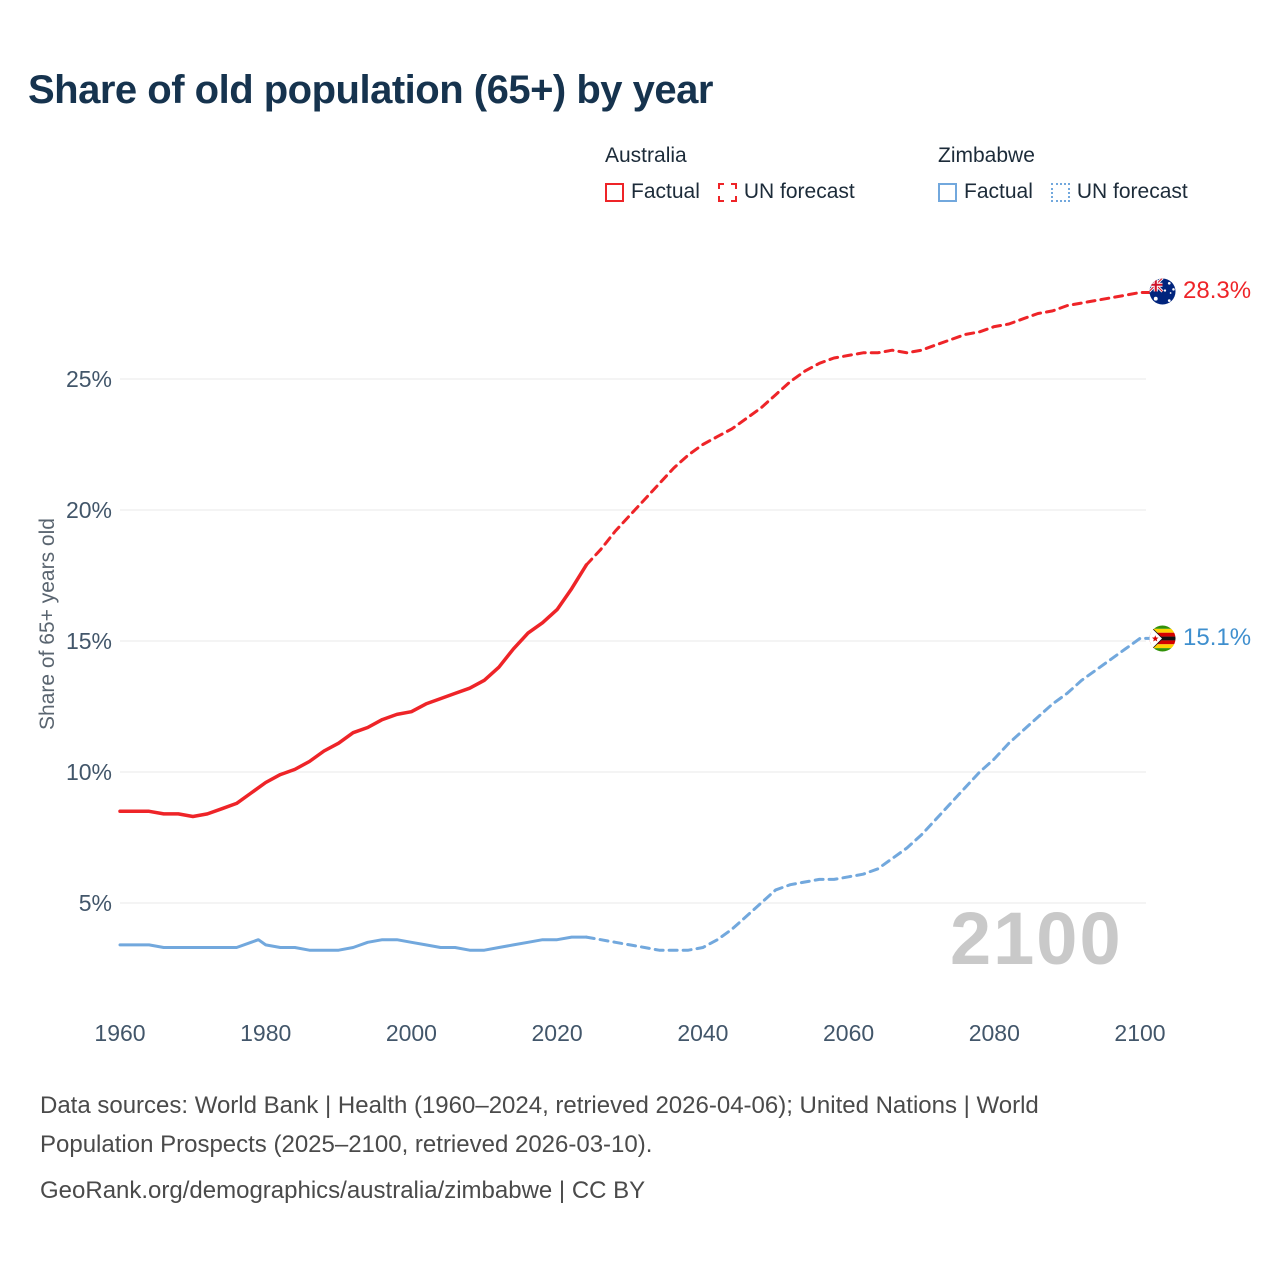  What do you see at coordinates (1063, 174) in the screenshot?
I see `legend-group-zimbabwe: Zimbabwe Factual UN forecast` at bounding box center [1063, 174].